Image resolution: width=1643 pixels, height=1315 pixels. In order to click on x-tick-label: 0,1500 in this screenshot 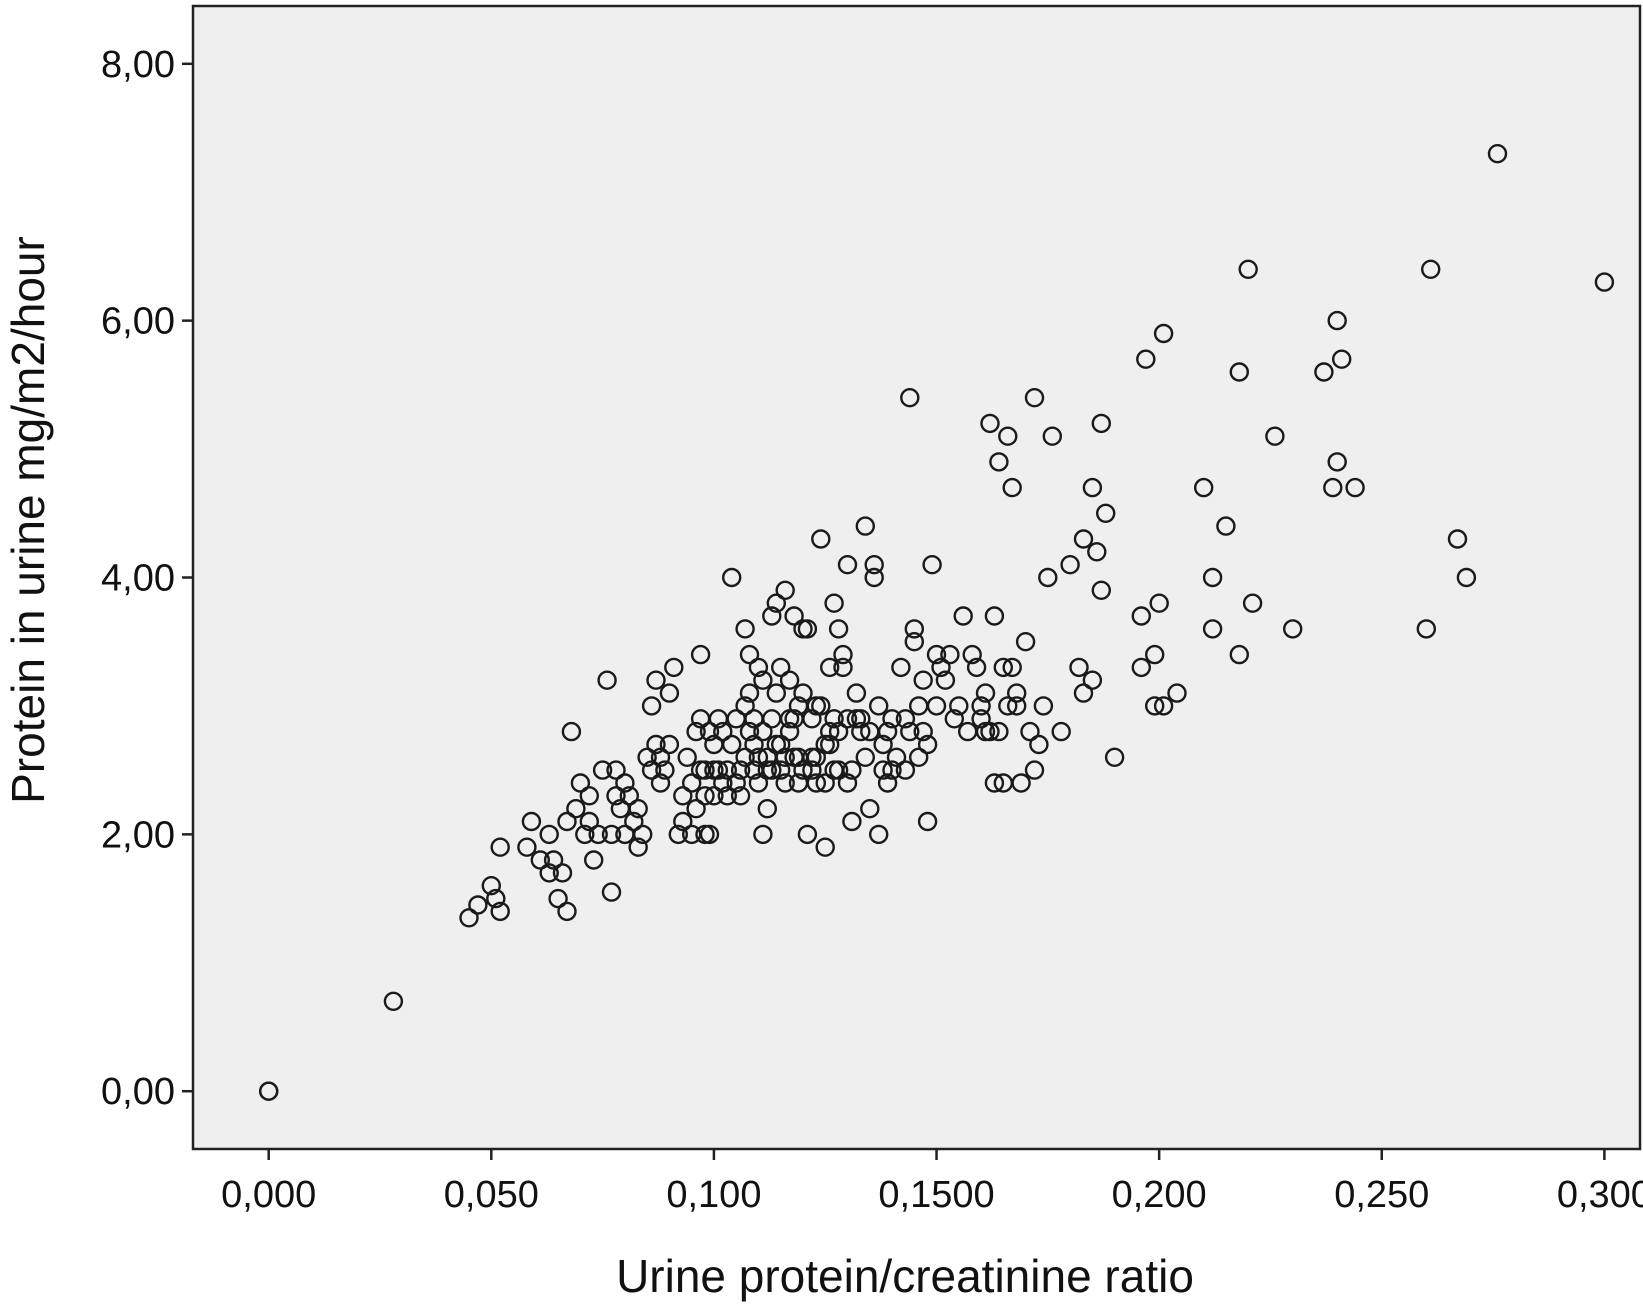, I will do `click(936, 1195)`.